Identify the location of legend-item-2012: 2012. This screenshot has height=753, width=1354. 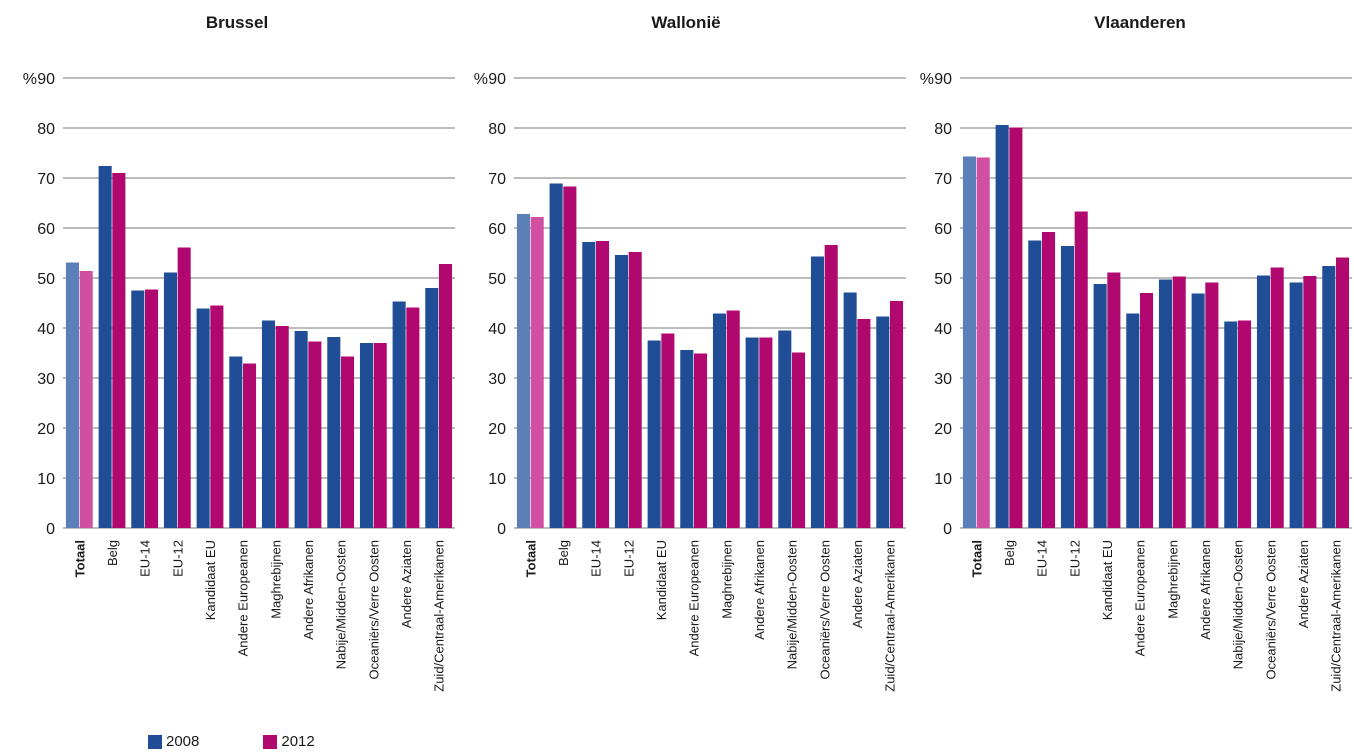
(289, 741).